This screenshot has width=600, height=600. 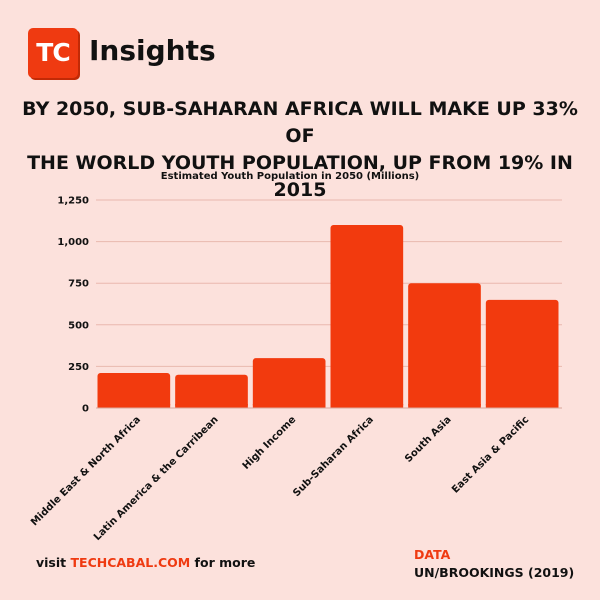 I want to click on footer-note: visit TECHCABAL.COM for more, so click(x=145, y=562).